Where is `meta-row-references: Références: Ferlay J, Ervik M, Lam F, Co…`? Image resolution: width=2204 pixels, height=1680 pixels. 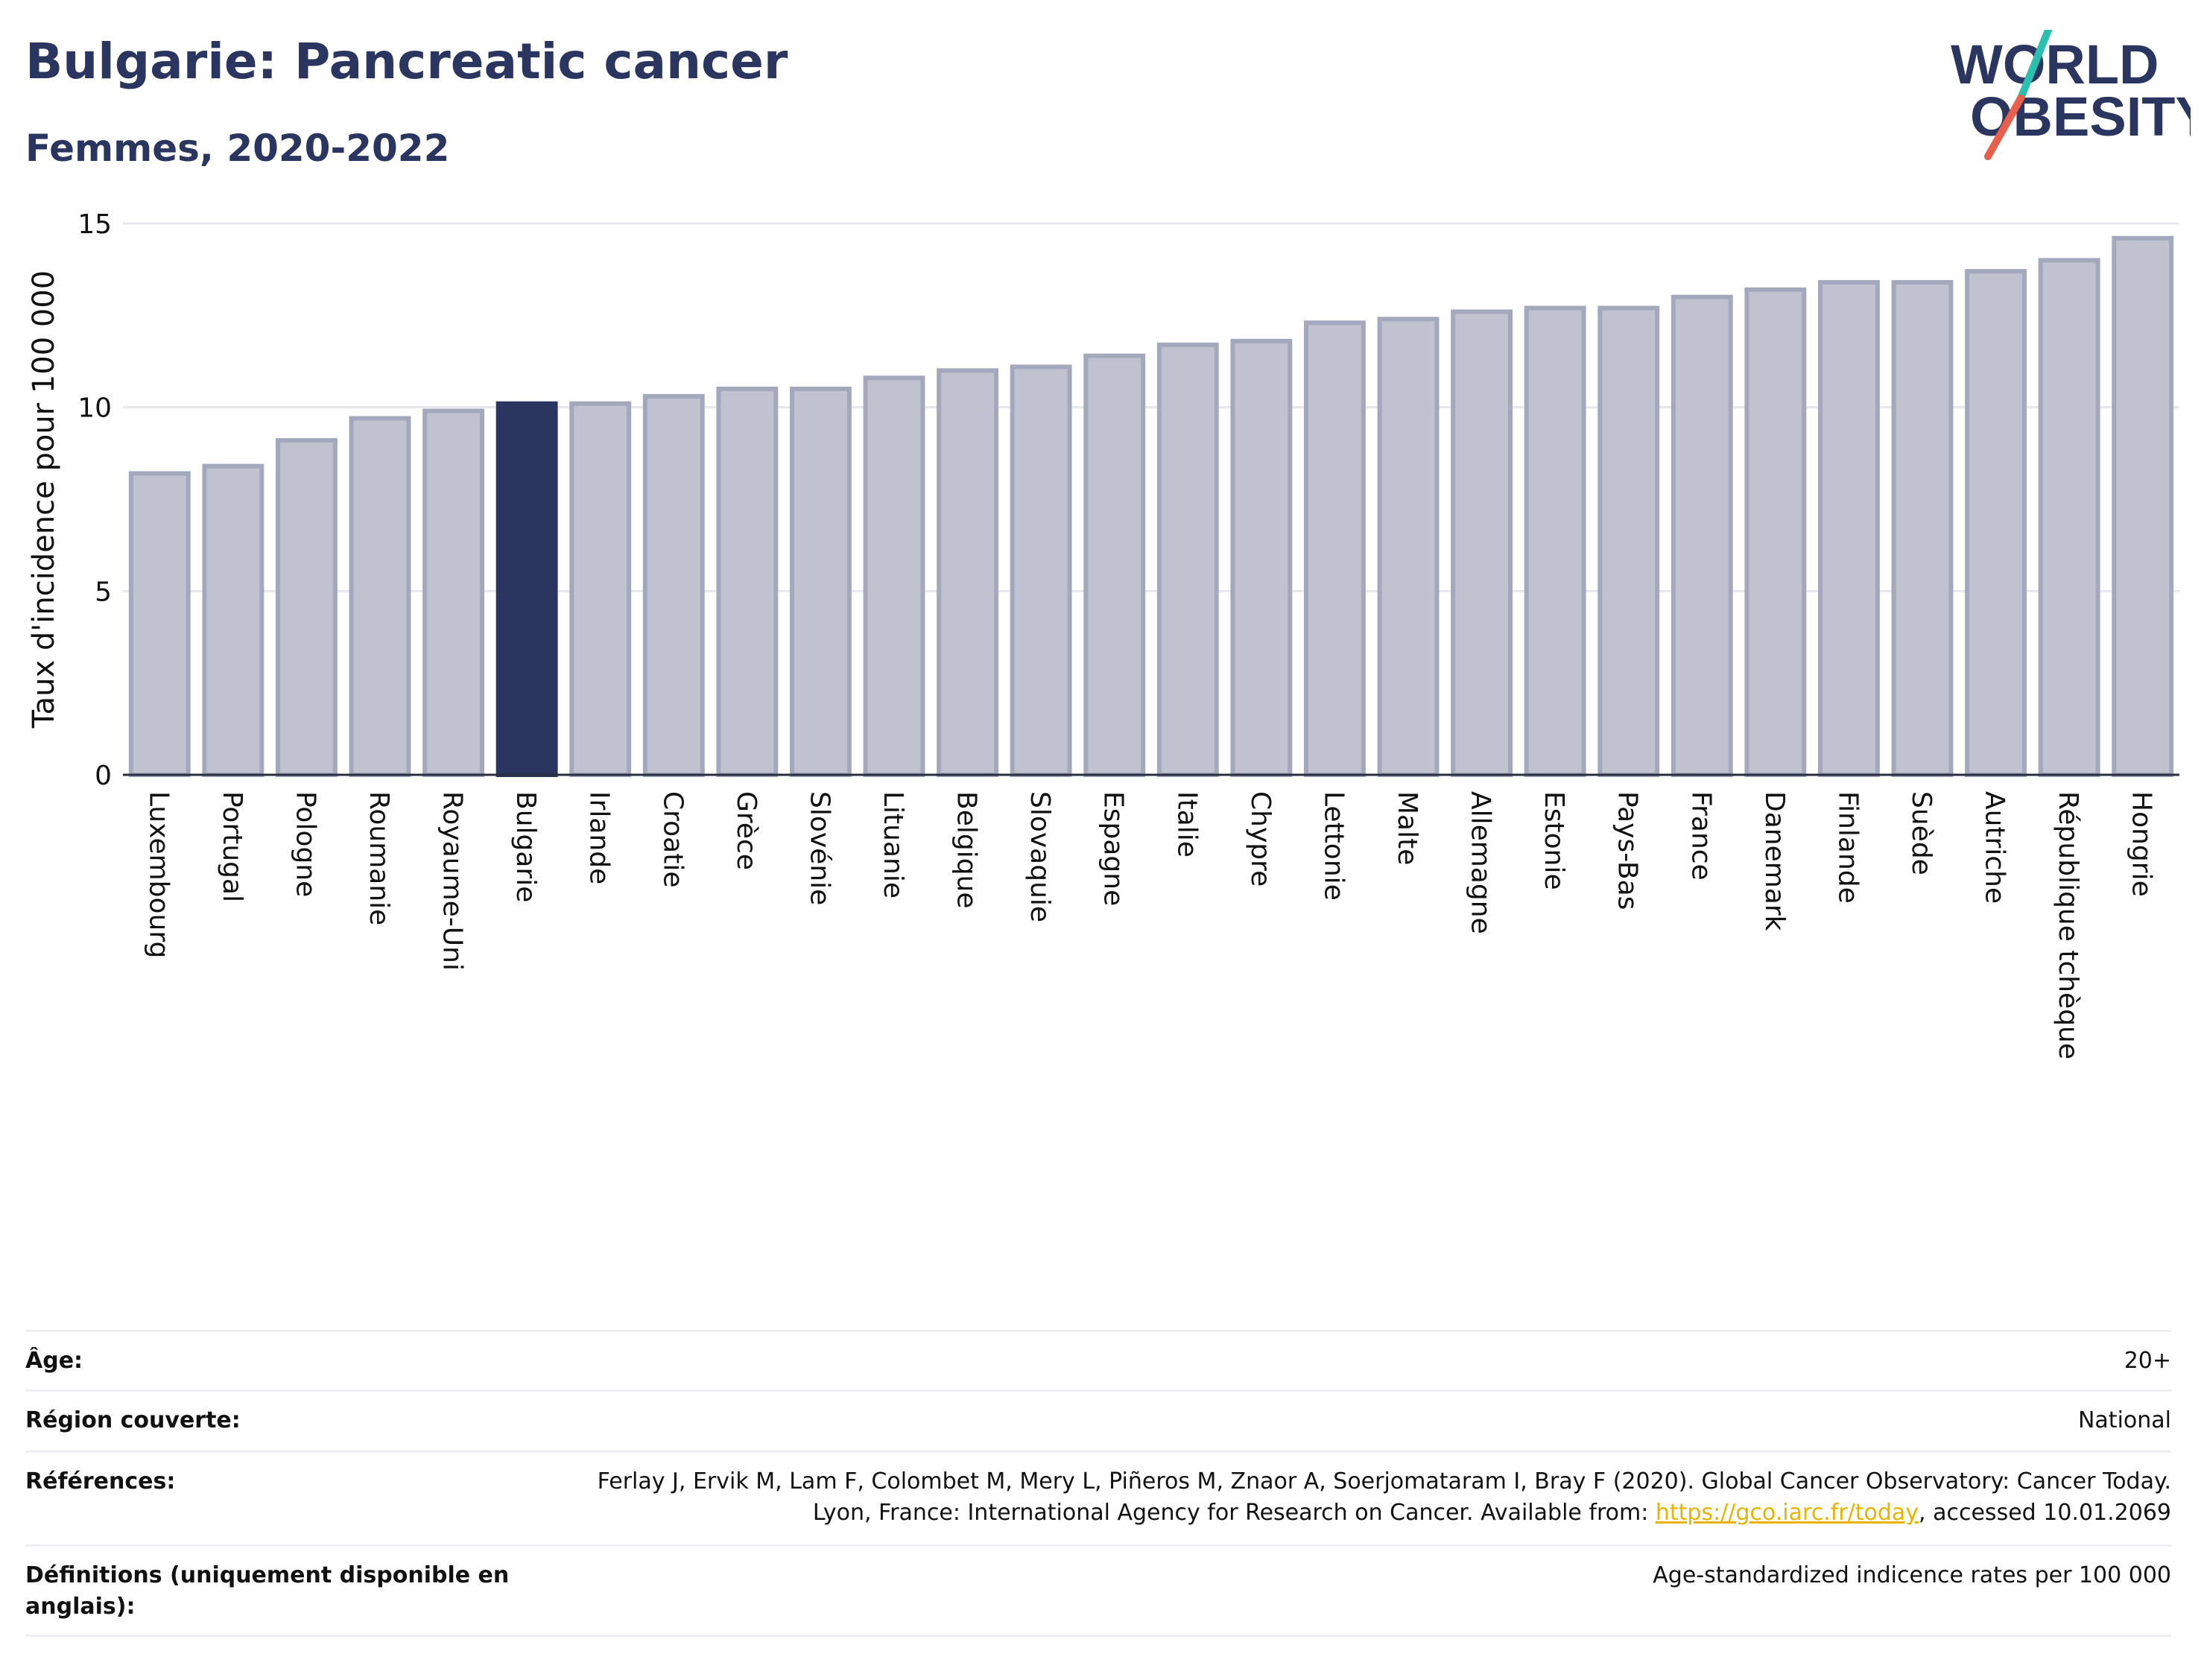
meta-row-references: Références: Ferlay J, Ervik M, Lam F, Co… is located at coordinates (1098, 1497).